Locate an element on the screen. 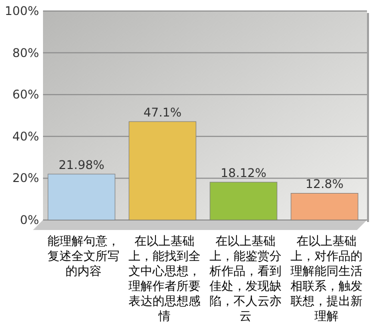 This screenshot has width=379, height=333. data-label: 21.98% is located at coordinates (81, 165).